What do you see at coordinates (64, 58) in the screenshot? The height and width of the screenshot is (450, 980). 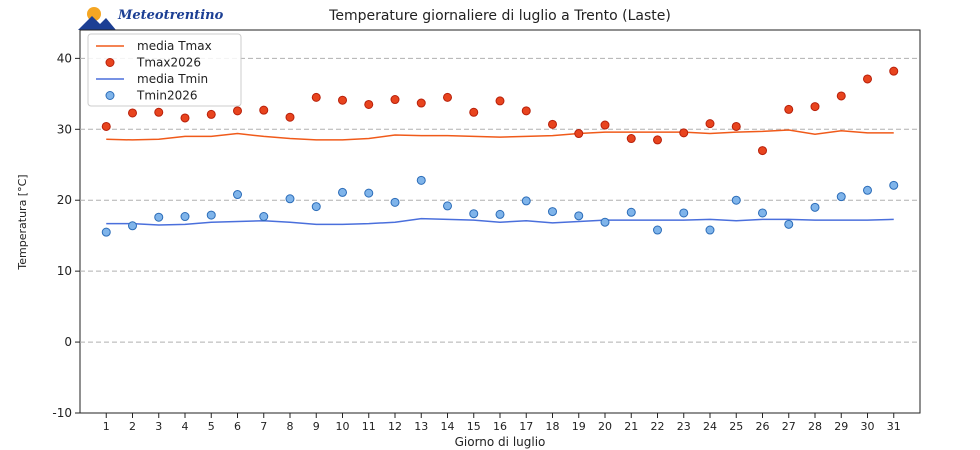 I see `y-tick-label: 40` at bounding box center [64, 58].